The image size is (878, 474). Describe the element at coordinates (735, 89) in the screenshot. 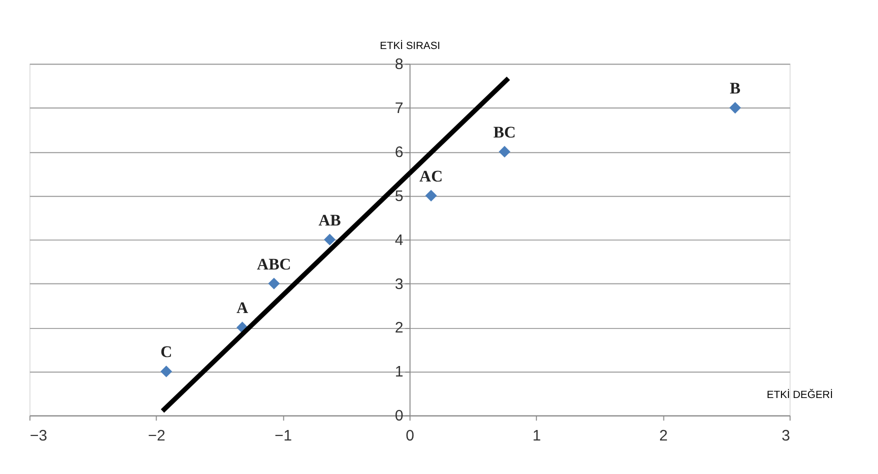

I see `annotation: B` at that location.